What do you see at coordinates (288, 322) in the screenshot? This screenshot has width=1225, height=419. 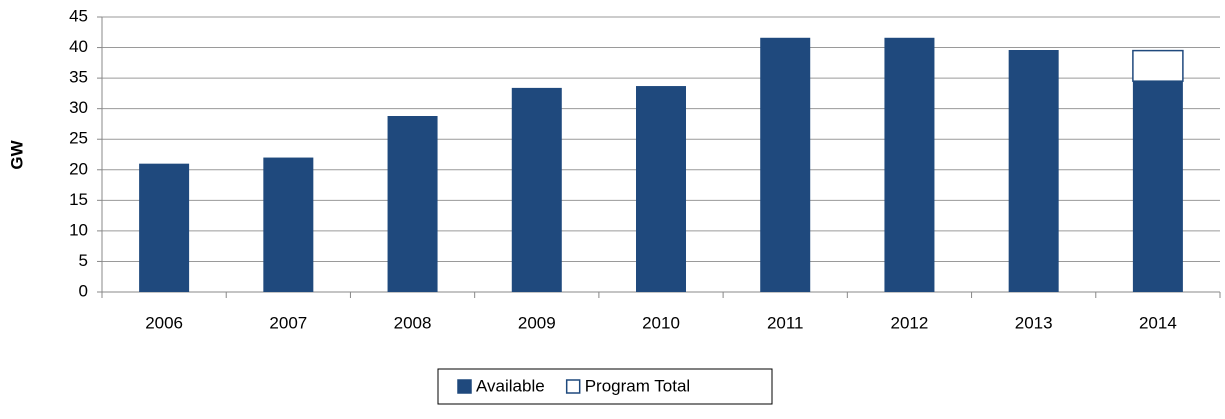 I see `x-tick-label: 2007` at bounding box center [288, 322].